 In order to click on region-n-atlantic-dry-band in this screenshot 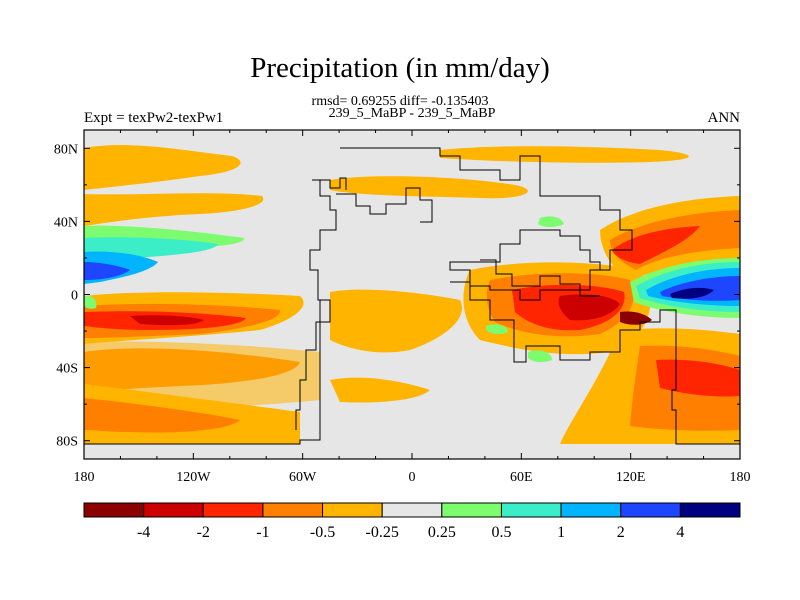, I will do `click(429, 187)`.